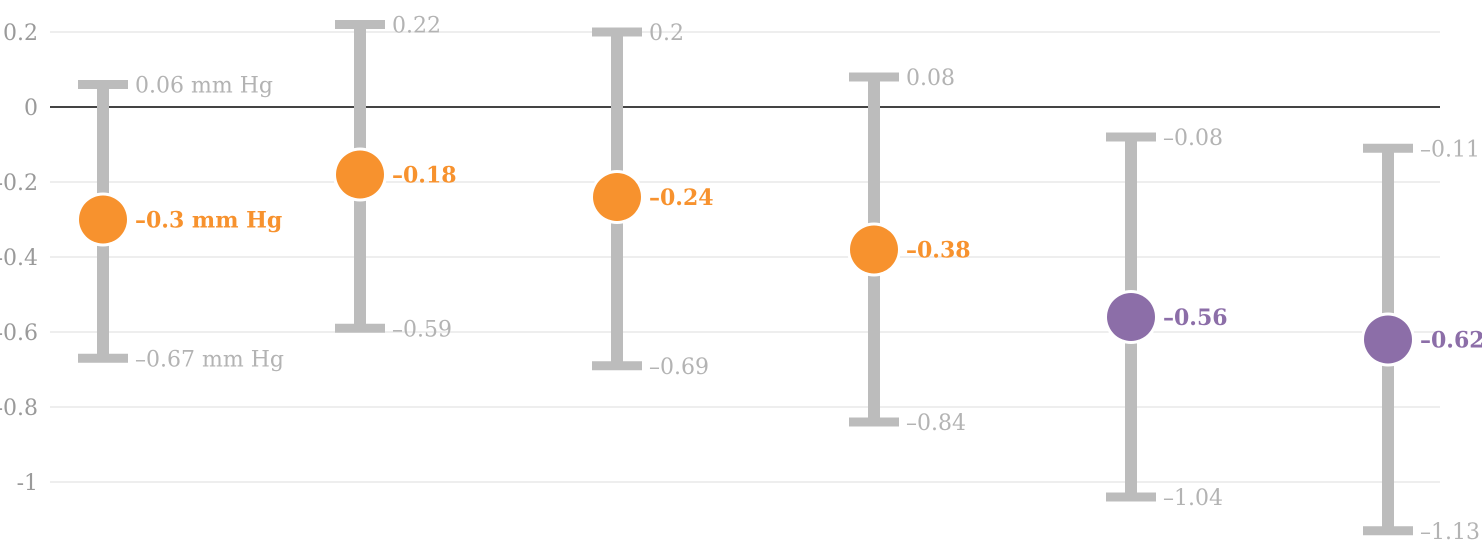  I want to click on y-tick-label: 0.2, so click(20, 33).